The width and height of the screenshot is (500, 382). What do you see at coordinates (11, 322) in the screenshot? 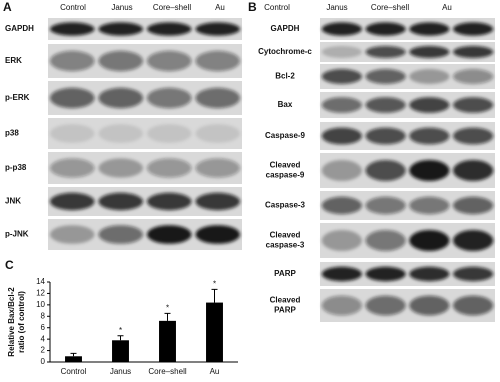
I see `y-axis-label: Relative Bax/Bcl-2` at bounding box center [11, 322].